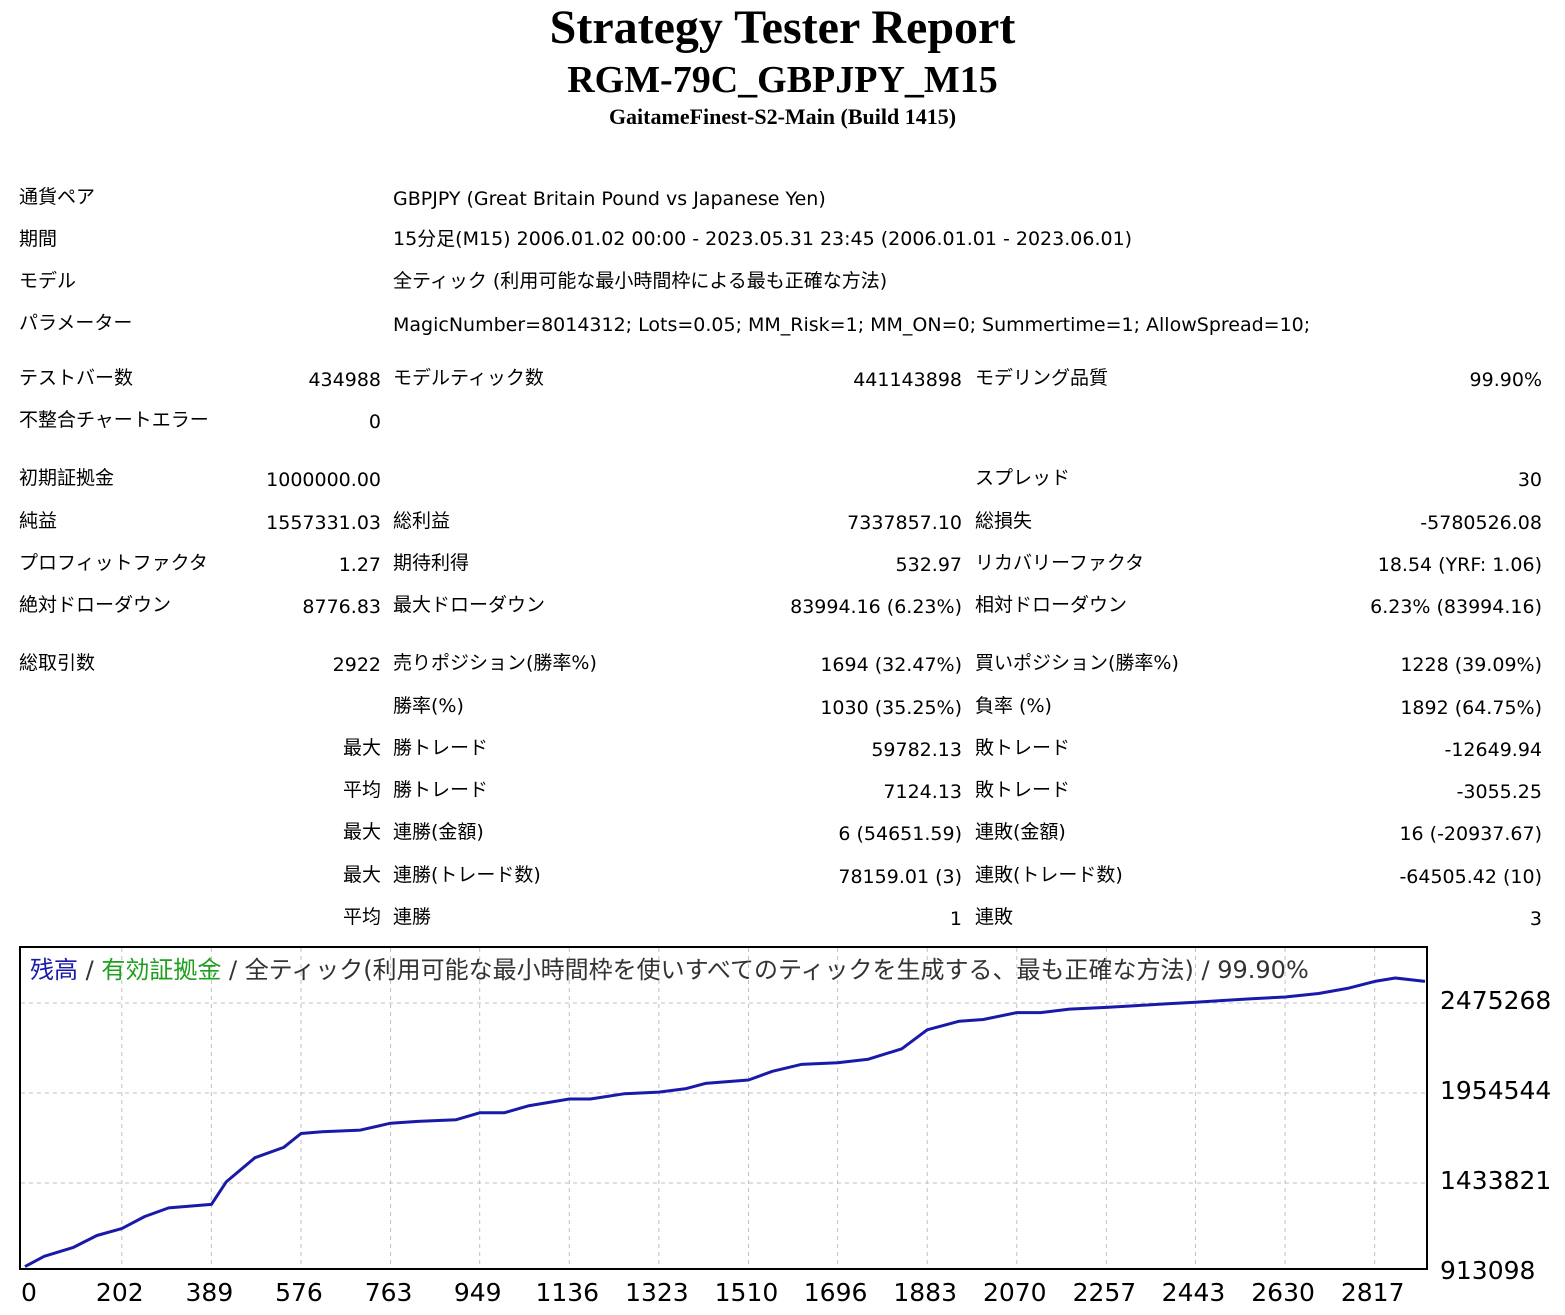 This screenshot has height=1315, width=1565. What do you see at coordinates (1470, 877) in the screenshot?
I see `consec-losses-count-value: -64505.42 (10)` at bounding box center [1470, 877].